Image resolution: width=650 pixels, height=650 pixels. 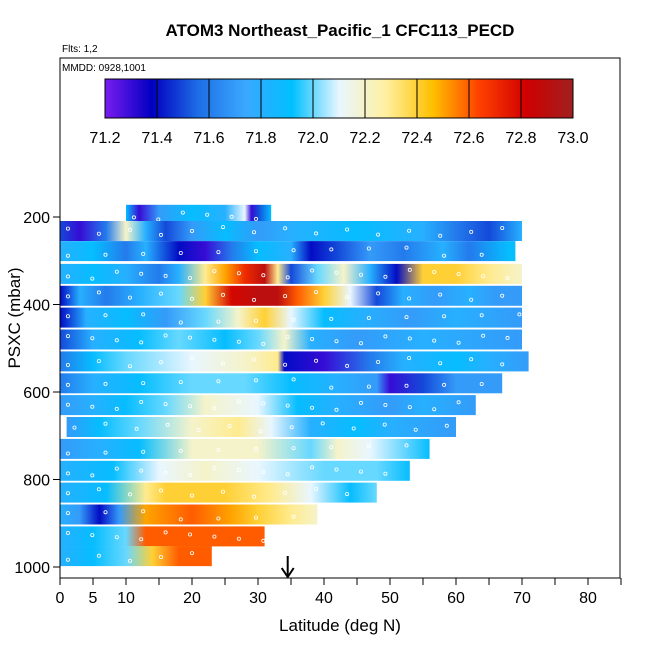 I want to click on colorbar-gradient, so click(x=339, y=98).